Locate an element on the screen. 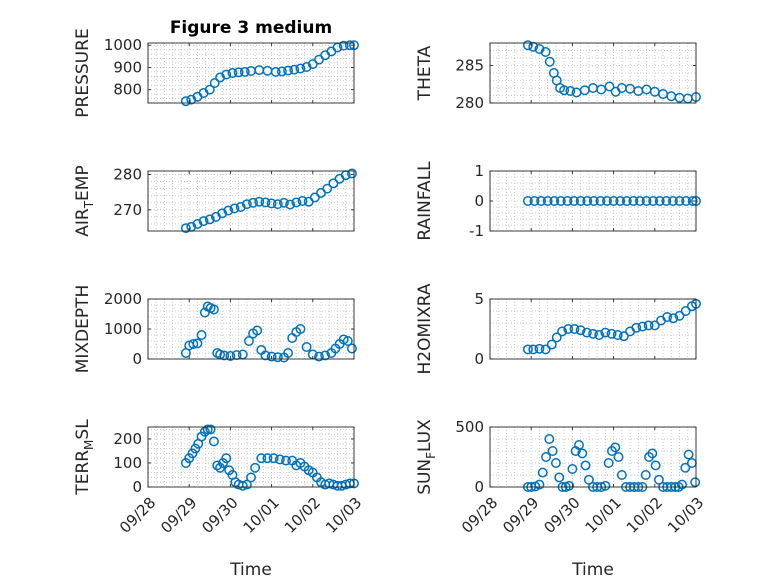 The height and width of the screenshot is (583, 778). chart-title: Figure 3 medium is located at coordinates (251, 28).